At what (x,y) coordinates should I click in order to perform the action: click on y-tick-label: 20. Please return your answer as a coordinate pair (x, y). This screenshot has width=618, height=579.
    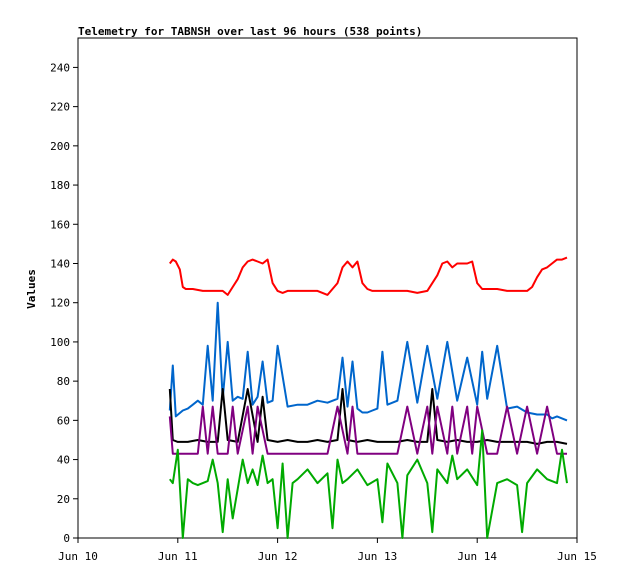
    Looking at the image, I should click on (63, 499).